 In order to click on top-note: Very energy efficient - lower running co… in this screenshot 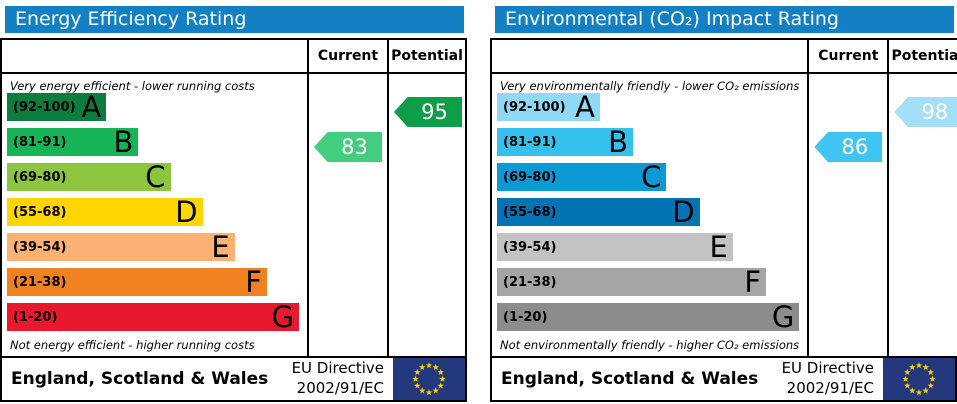, I will do `click(132, 85)`.